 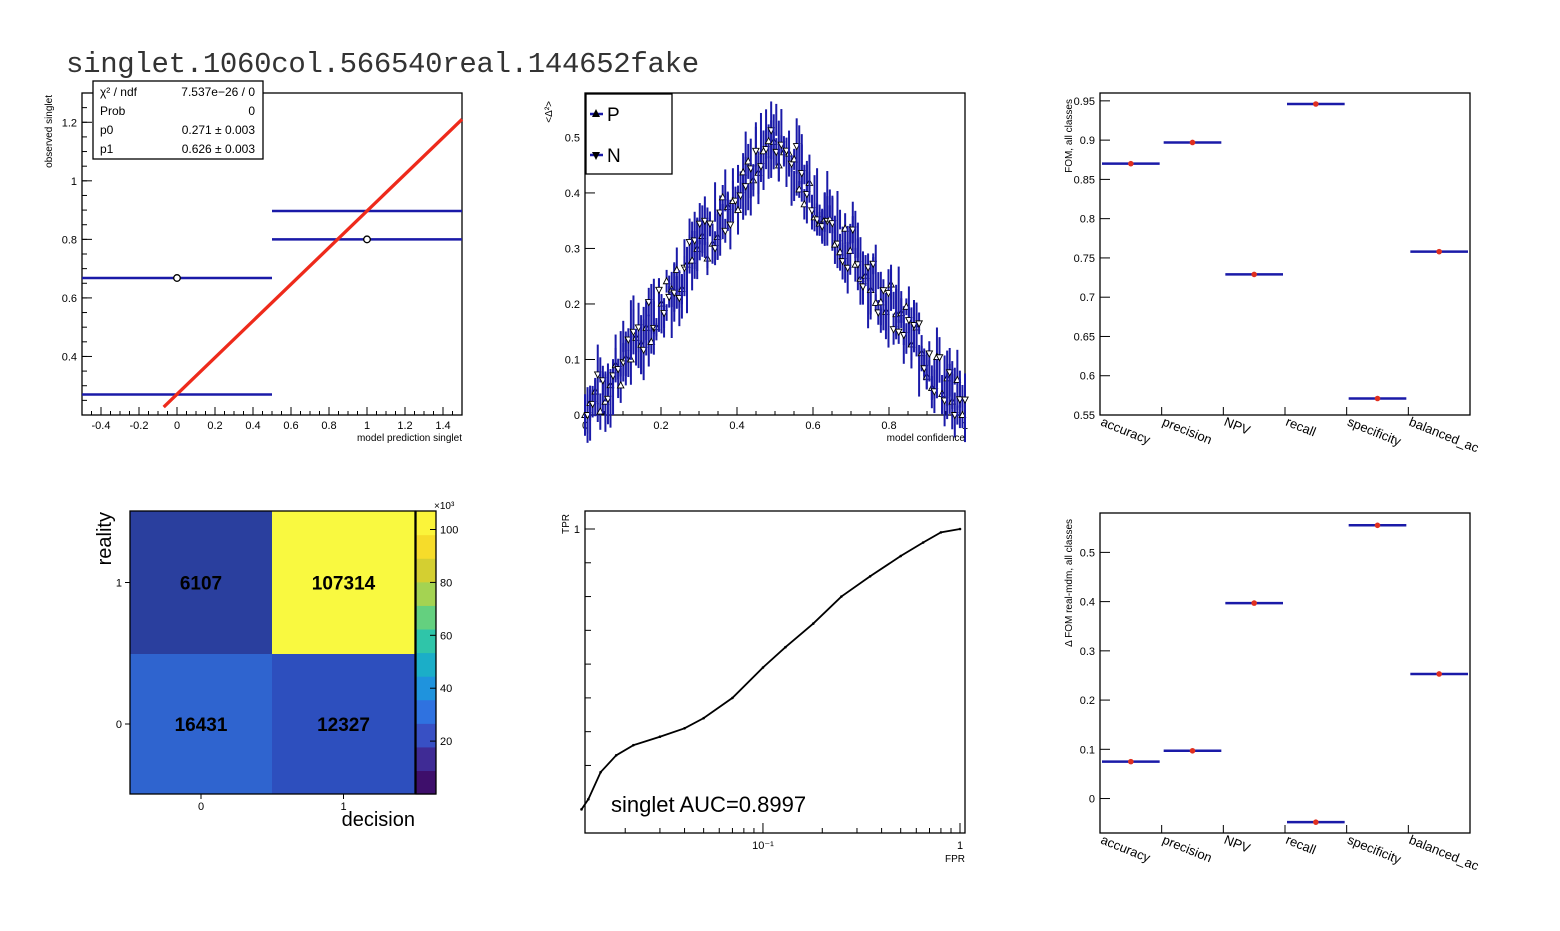 What do you see at coordinates (926, 438) in the screenshot?
I see `x-axis-label: model confidence` at bounding box center [926, 438].